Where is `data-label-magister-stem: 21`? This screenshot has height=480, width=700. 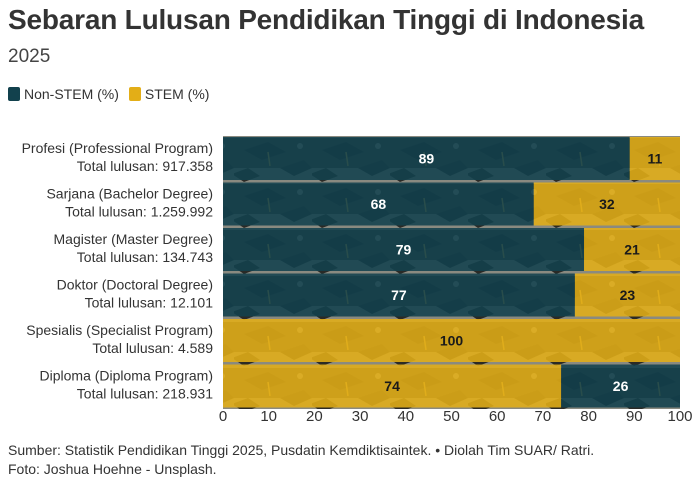 data-label-magister-stem: 21 is located at coordinates (632, 250).